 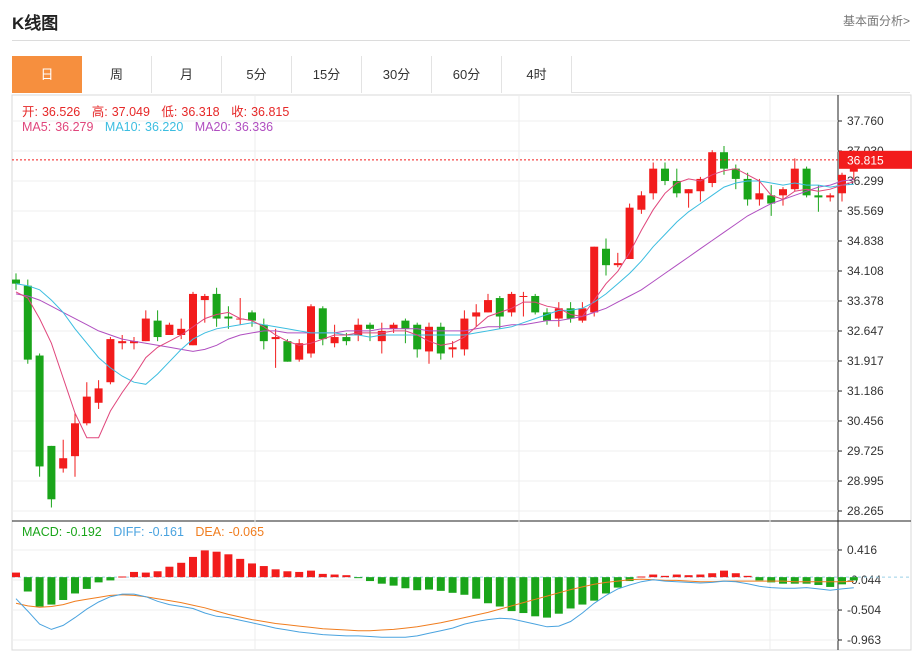 I want to click on macd-tick-label: 0.416, so click(x=862, y=550).